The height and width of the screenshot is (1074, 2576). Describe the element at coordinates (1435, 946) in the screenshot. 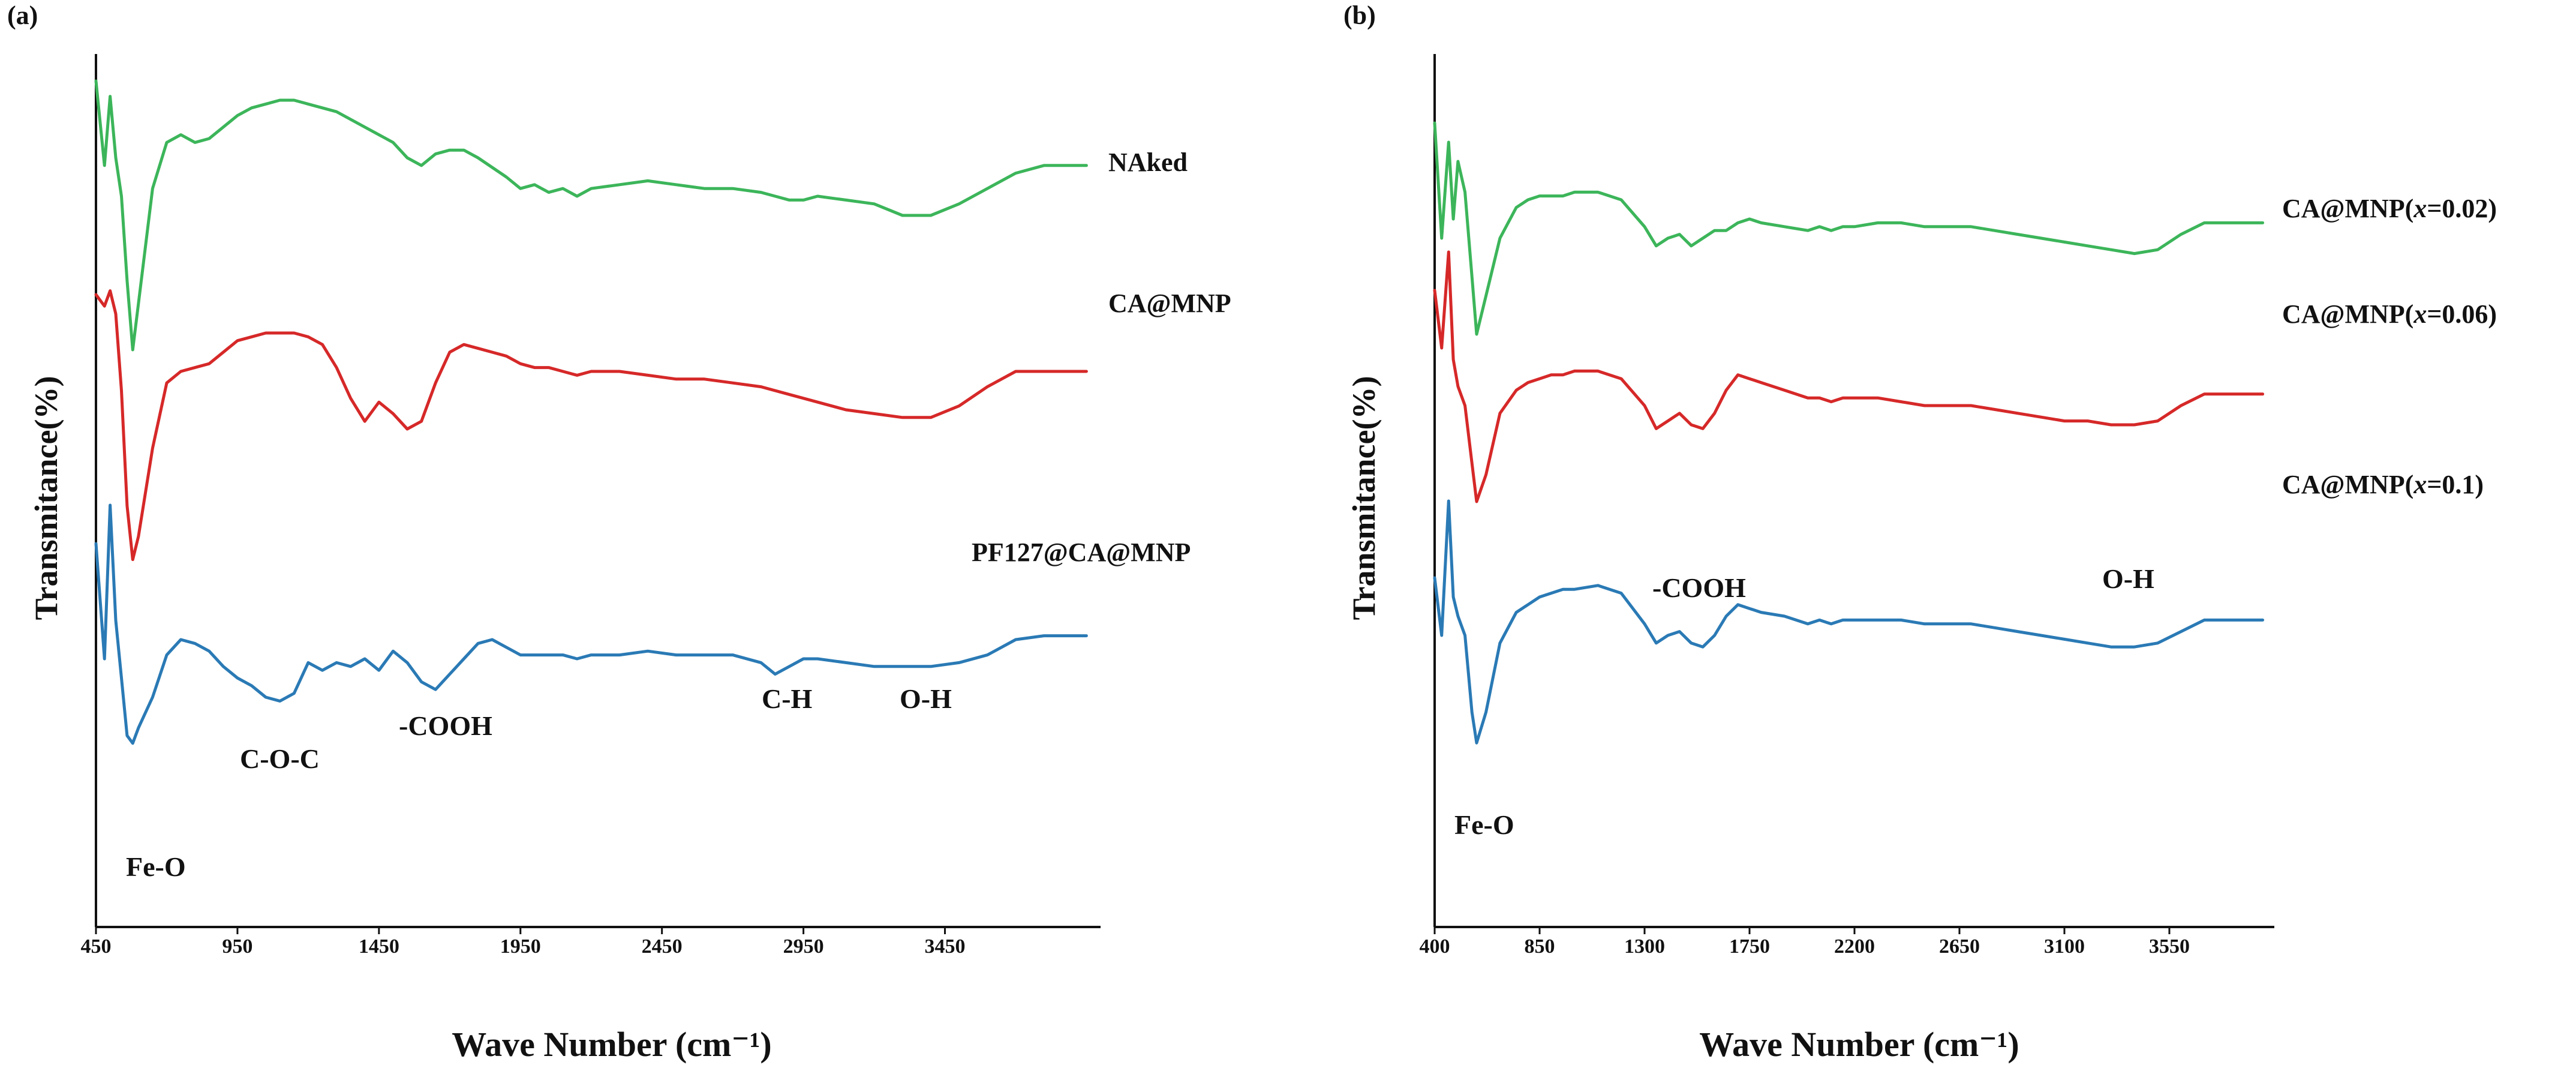

I see `x-tick-label: 400` at that location.